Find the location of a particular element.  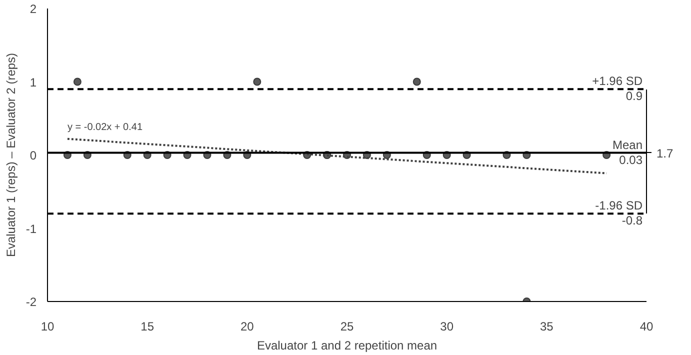

x-tick-label: 10 is located at coordinates (47, 327).